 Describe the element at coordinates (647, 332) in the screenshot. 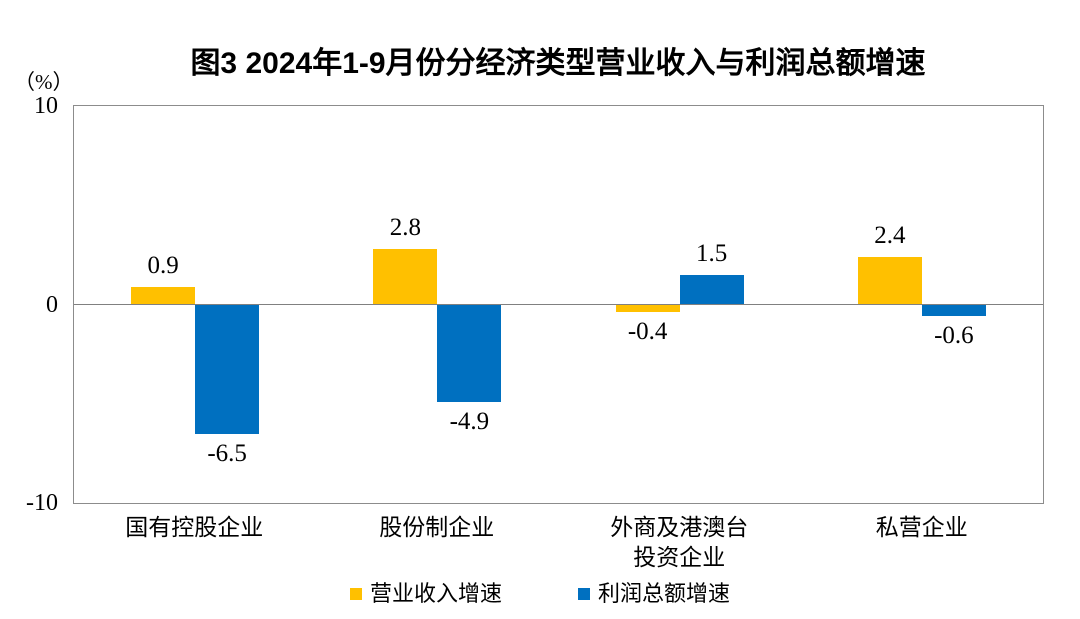

I see `bar-value-label: -0.4` at that location.